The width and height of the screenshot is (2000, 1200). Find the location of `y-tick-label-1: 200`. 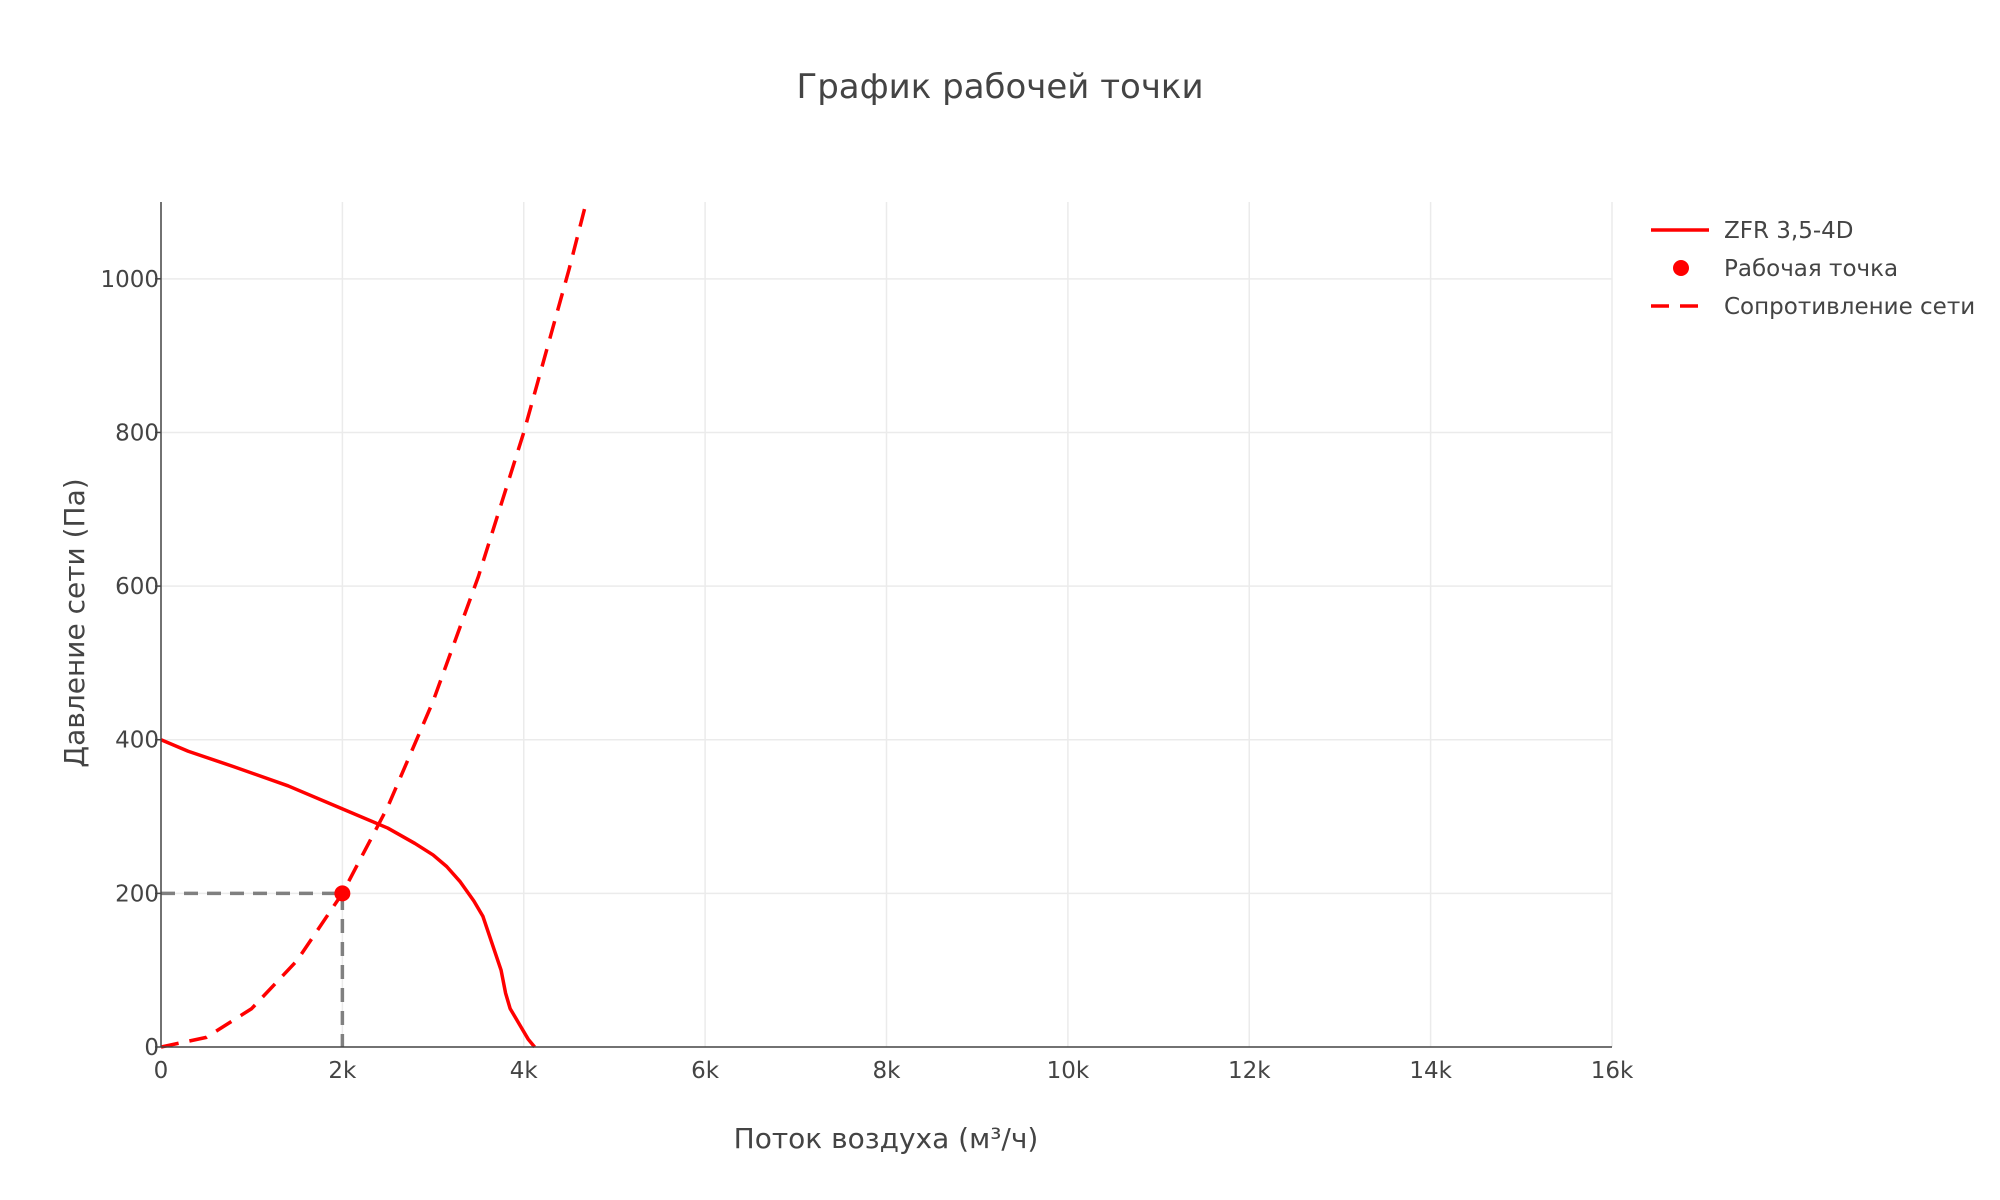

y-tick-label-1: 200 is located at coordinates (137, 894).